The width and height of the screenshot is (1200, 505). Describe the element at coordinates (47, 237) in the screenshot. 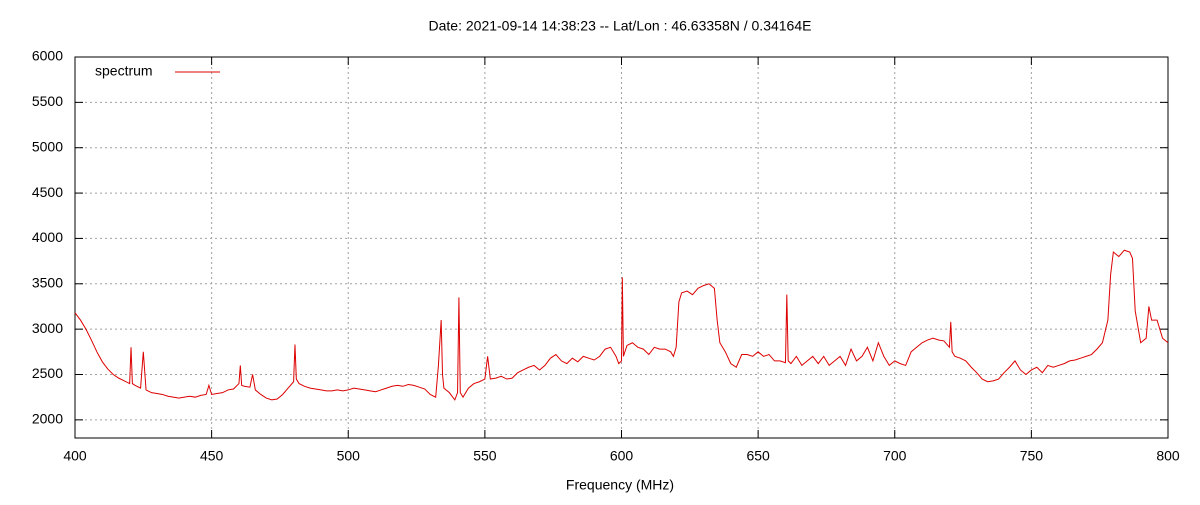

I see `y-tick-label: 4000` at that location.